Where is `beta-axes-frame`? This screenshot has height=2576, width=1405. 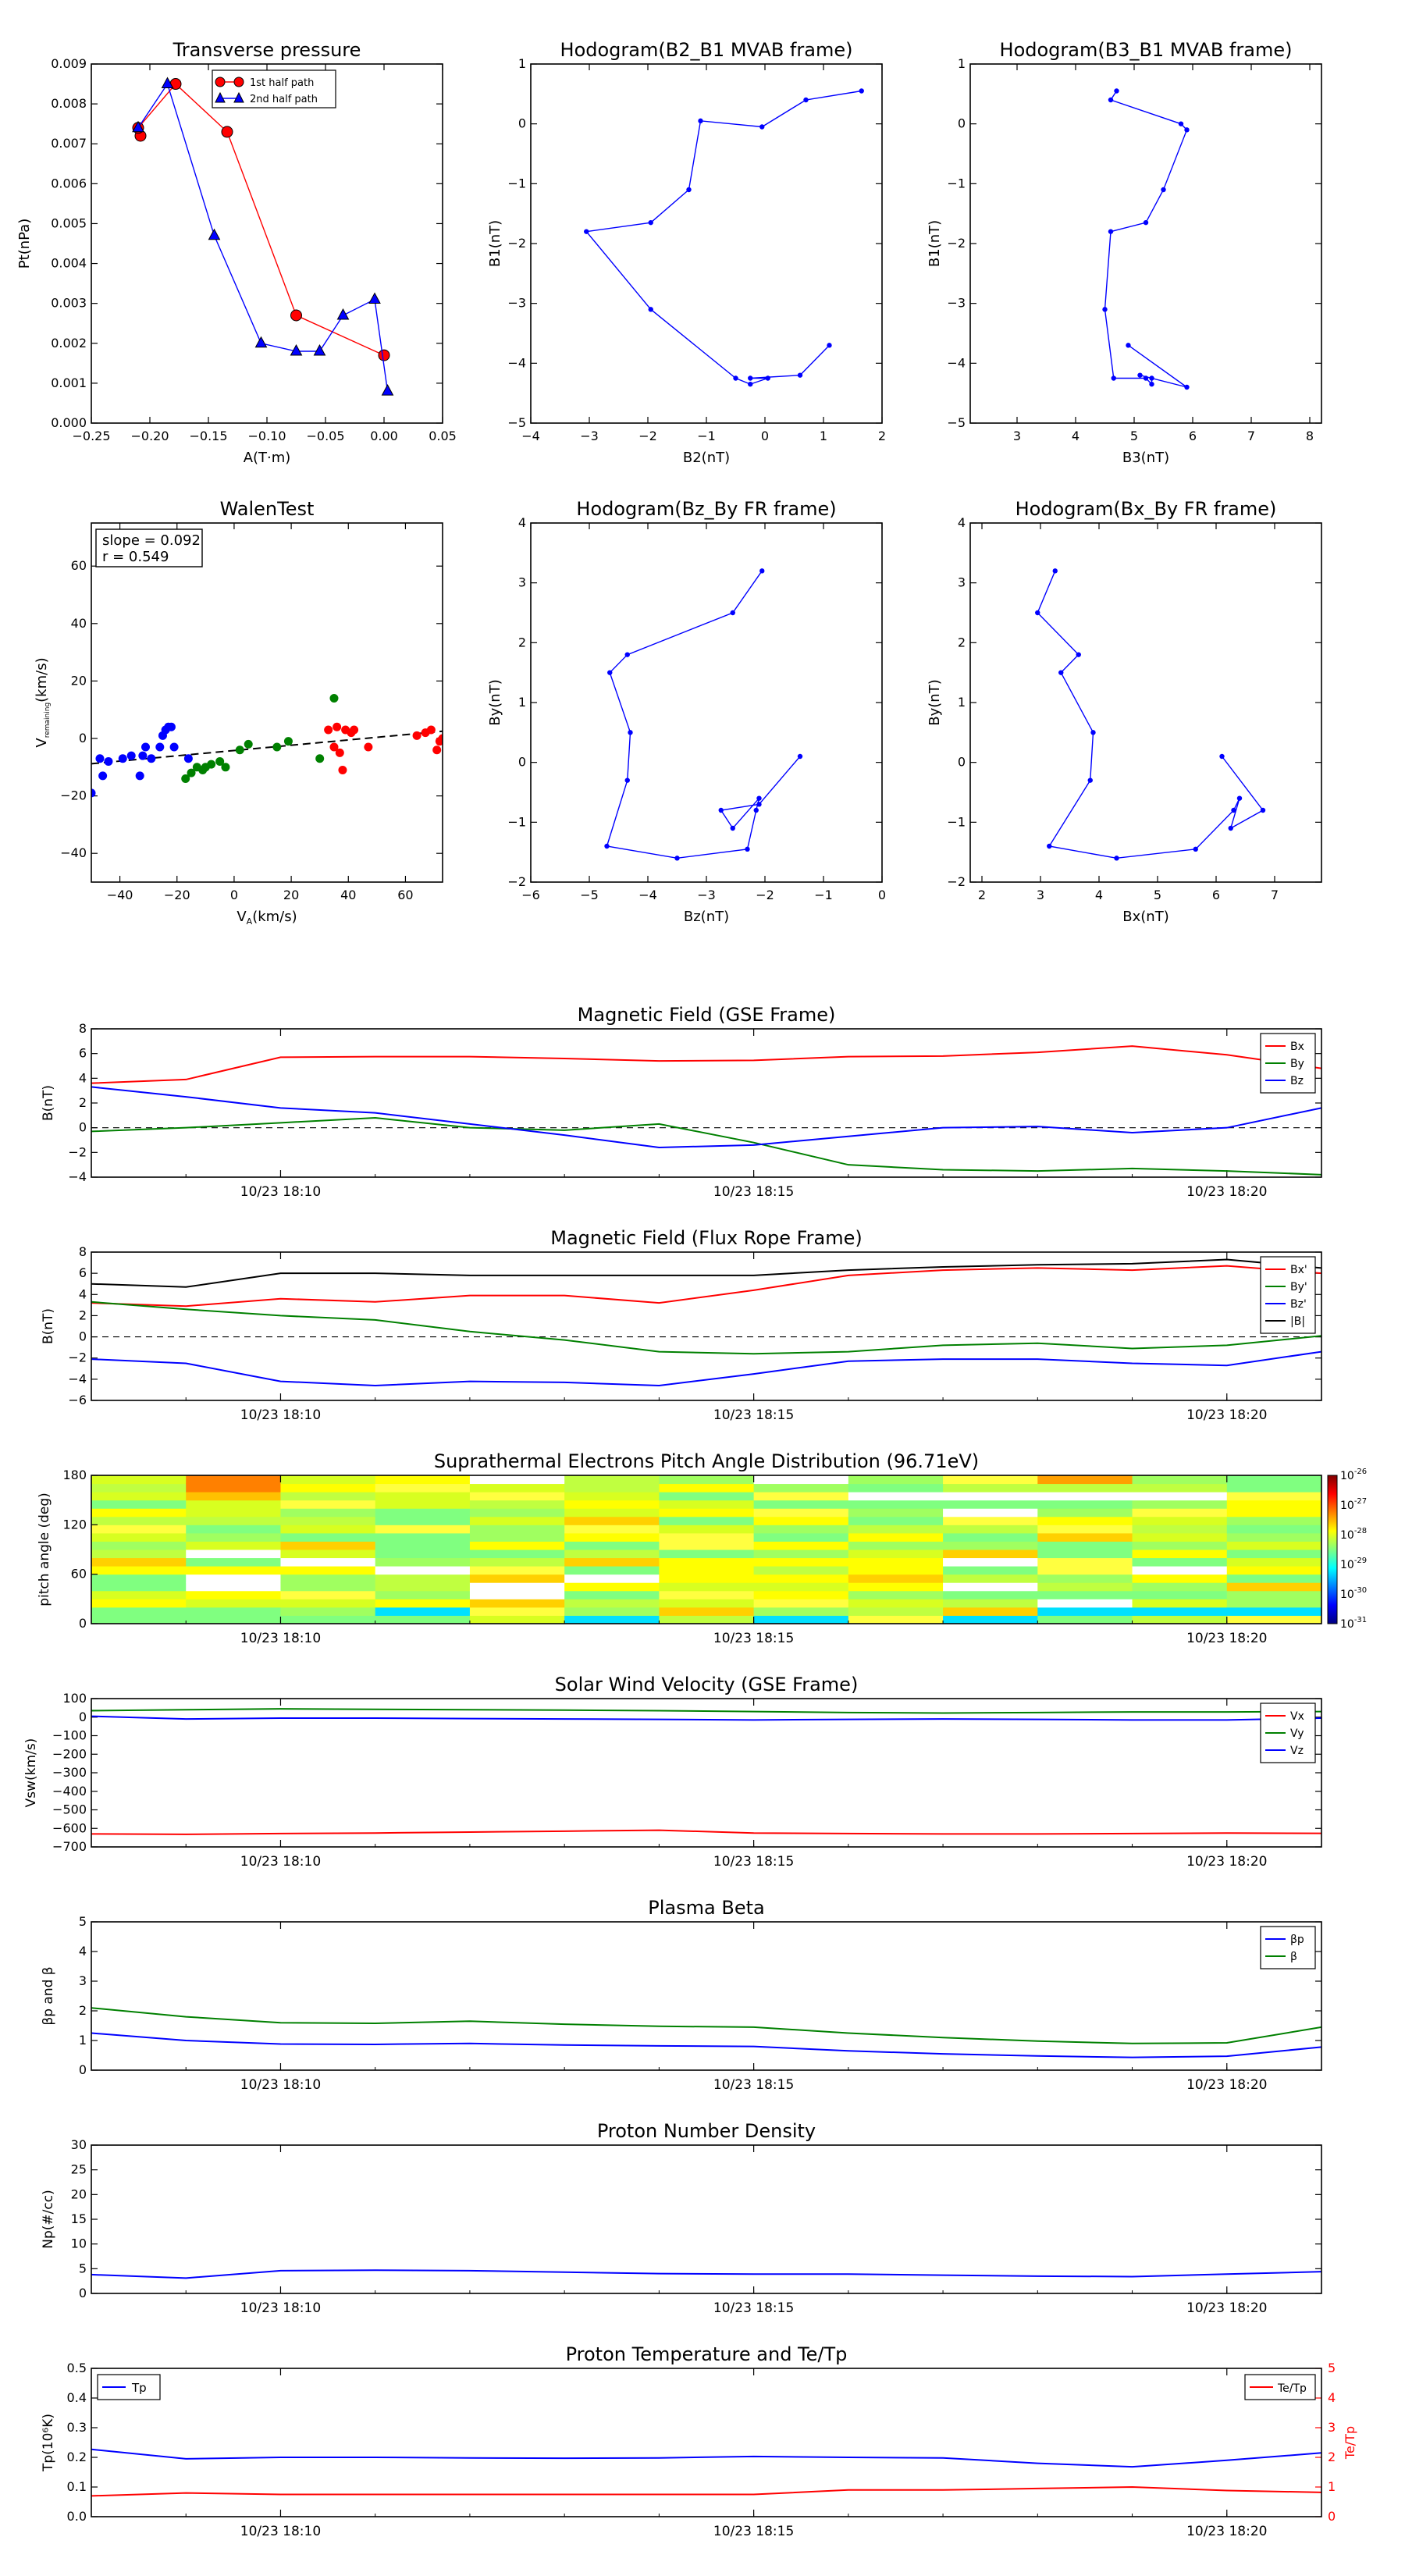
beta-axes-frame is located at coordinates (707, 1996).